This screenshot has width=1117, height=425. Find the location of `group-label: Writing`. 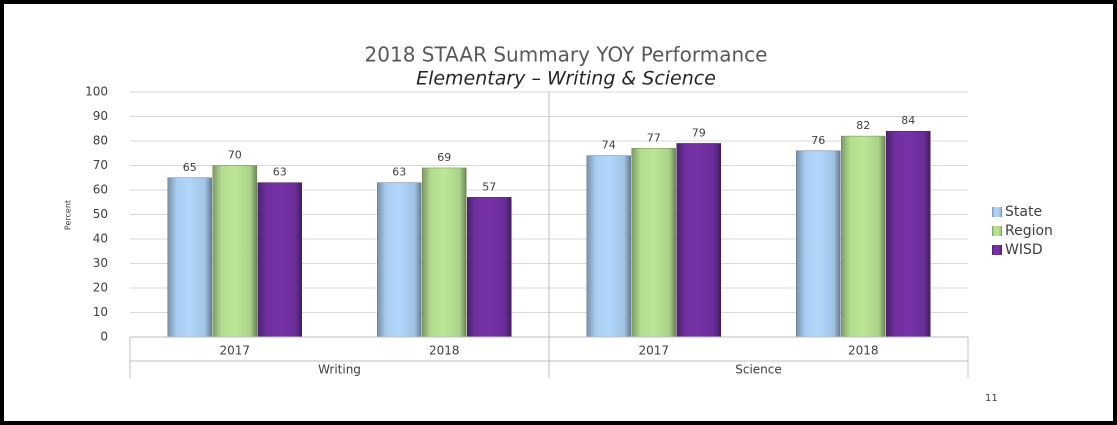

group-label: Writing is located at coordinates (339, 370).